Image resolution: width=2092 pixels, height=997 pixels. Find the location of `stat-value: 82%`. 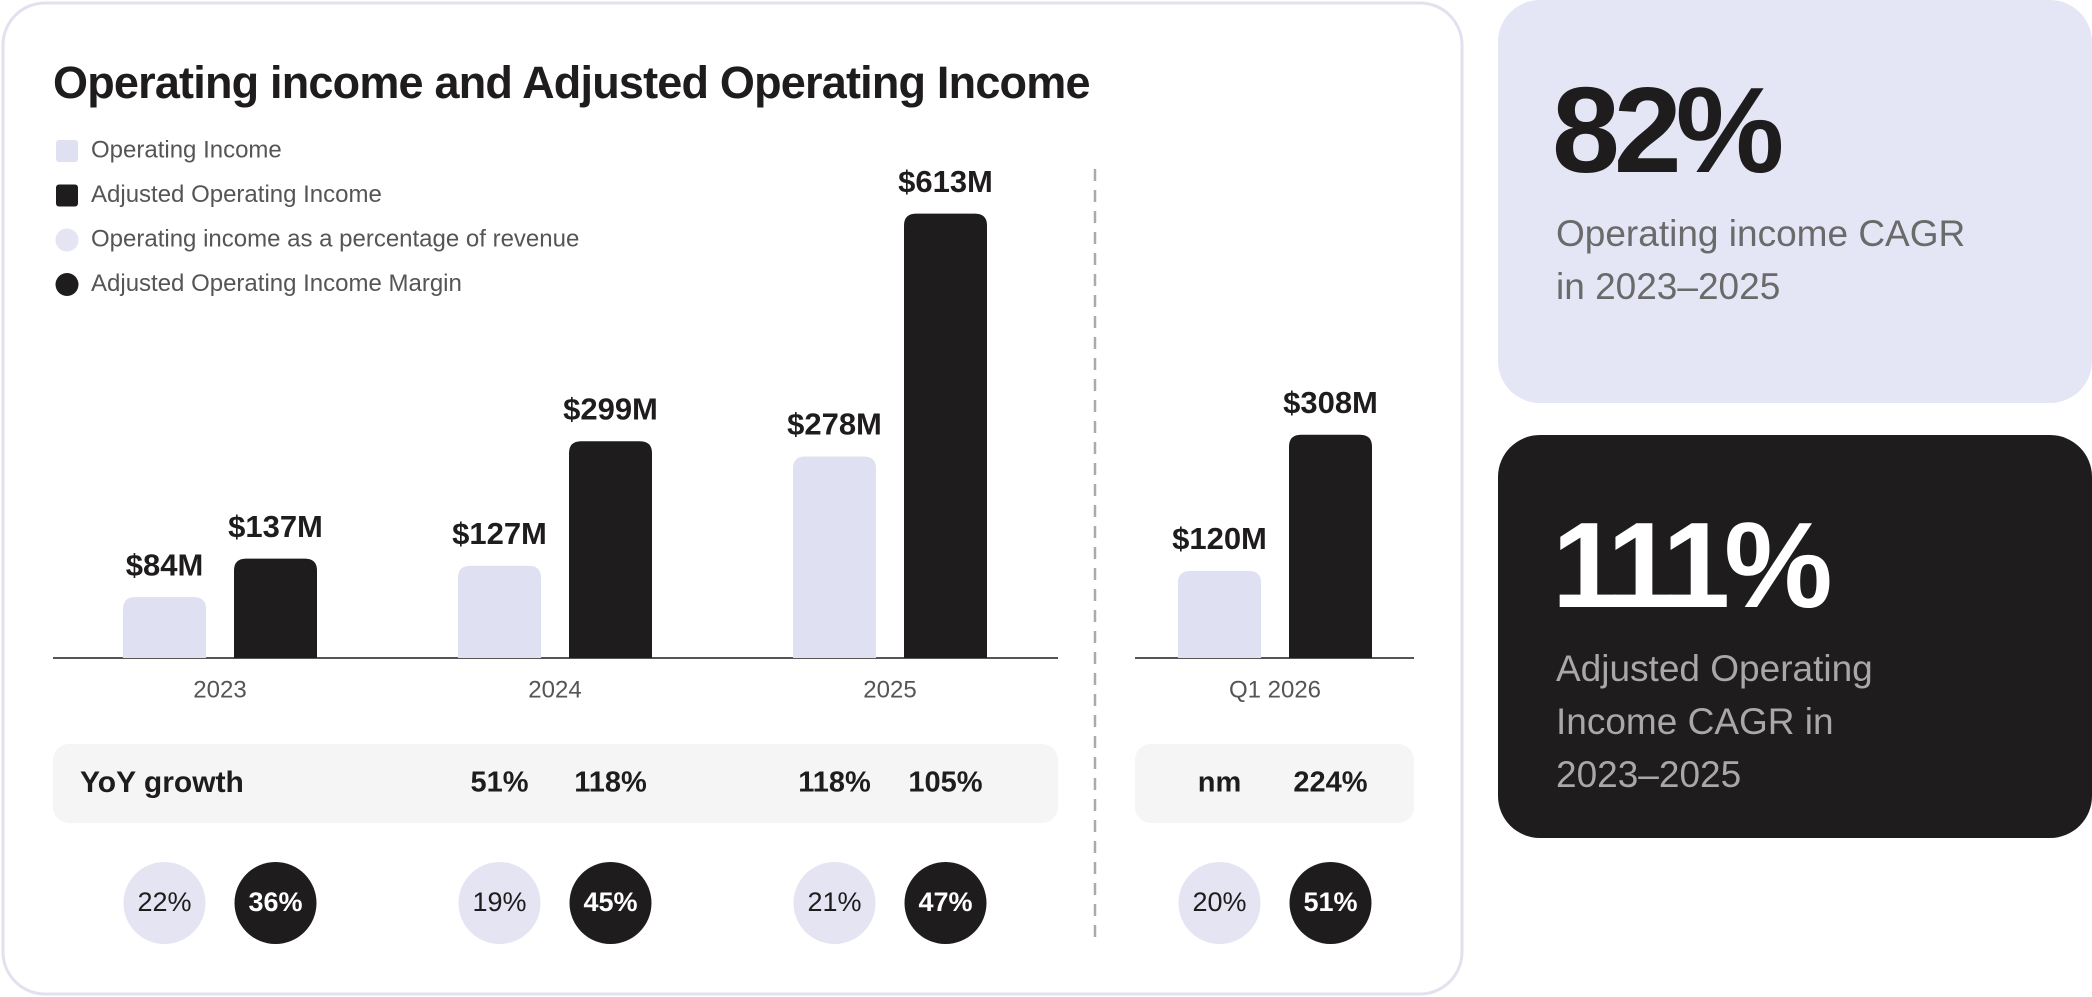

stat-value: 82% is located at coordinates (1667, 130).